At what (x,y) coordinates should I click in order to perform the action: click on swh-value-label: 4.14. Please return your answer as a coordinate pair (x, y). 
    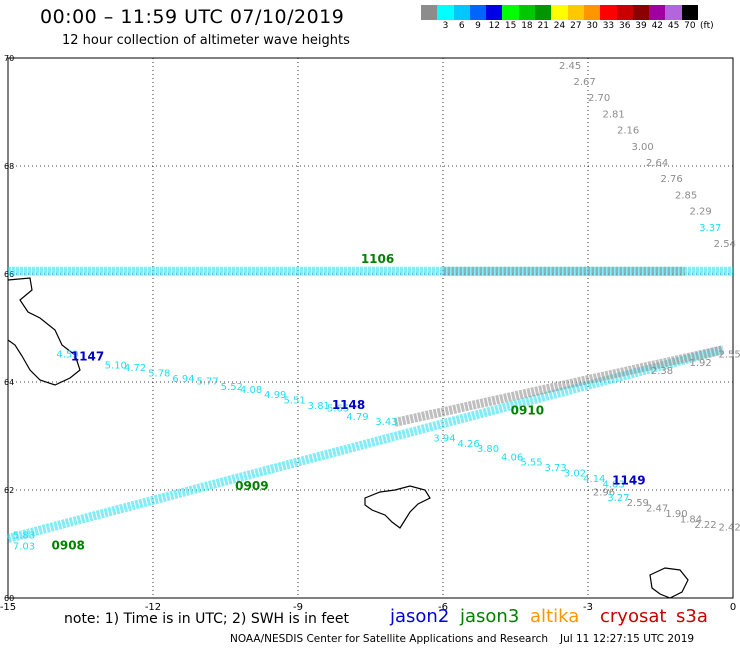
    Looking at the image, I should click on (594, 479).